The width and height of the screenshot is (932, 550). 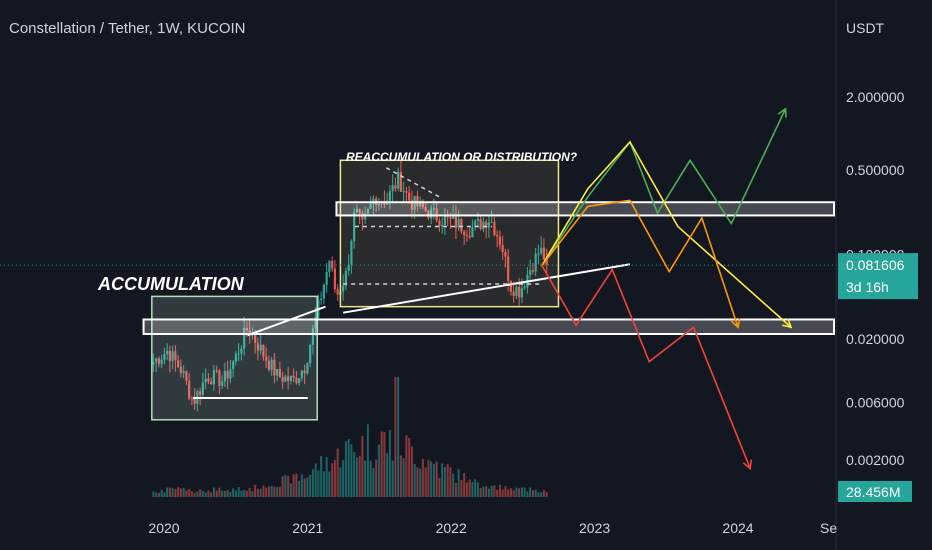 I want to click on support-zone, so click(x=489, y=326).